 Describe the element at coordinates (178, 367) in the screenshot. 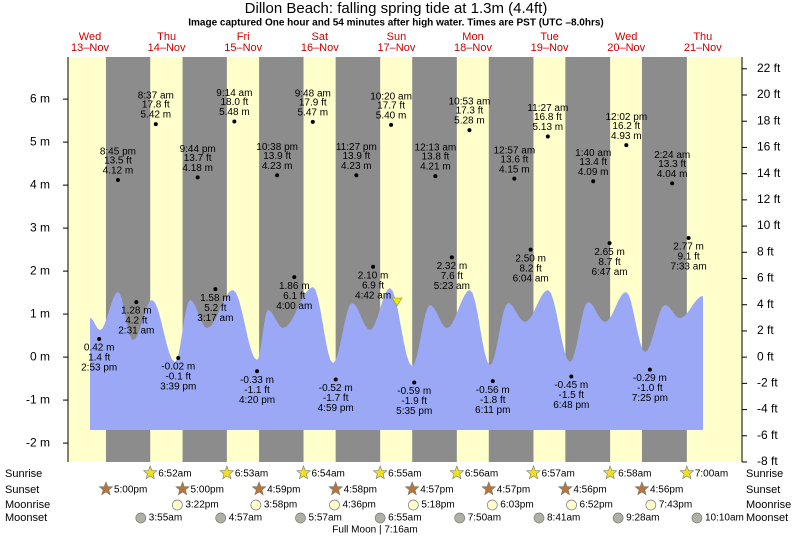

I see `tide-meters: -0.02 m` at that location.